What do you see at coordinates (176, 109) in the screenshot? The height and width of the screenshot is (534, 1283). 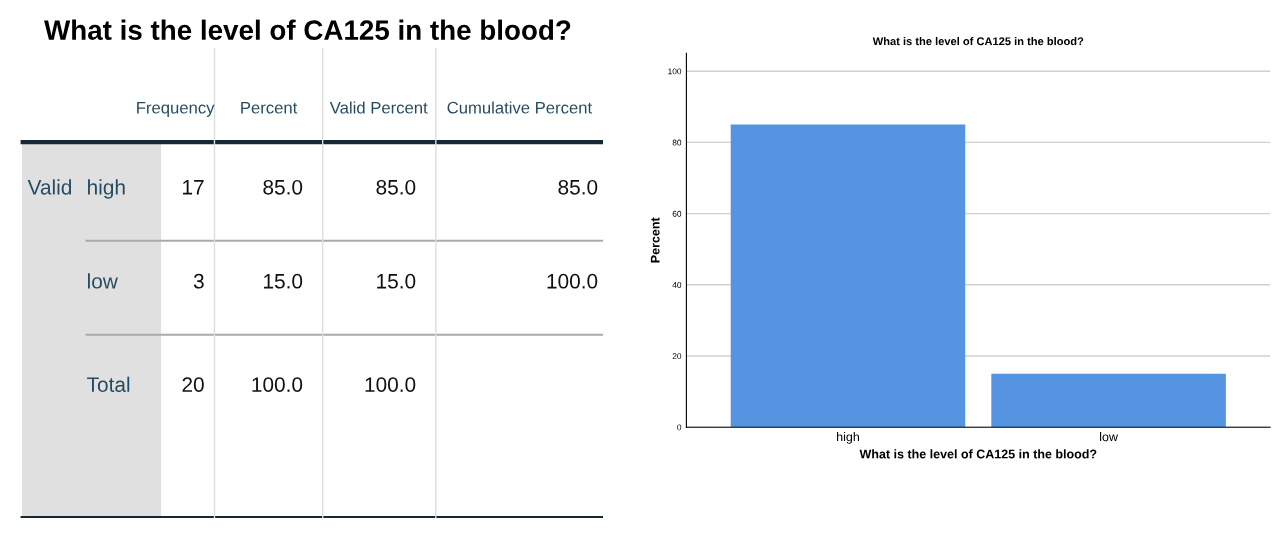 I see `text: Frequency` at bounding box center [176, 109].